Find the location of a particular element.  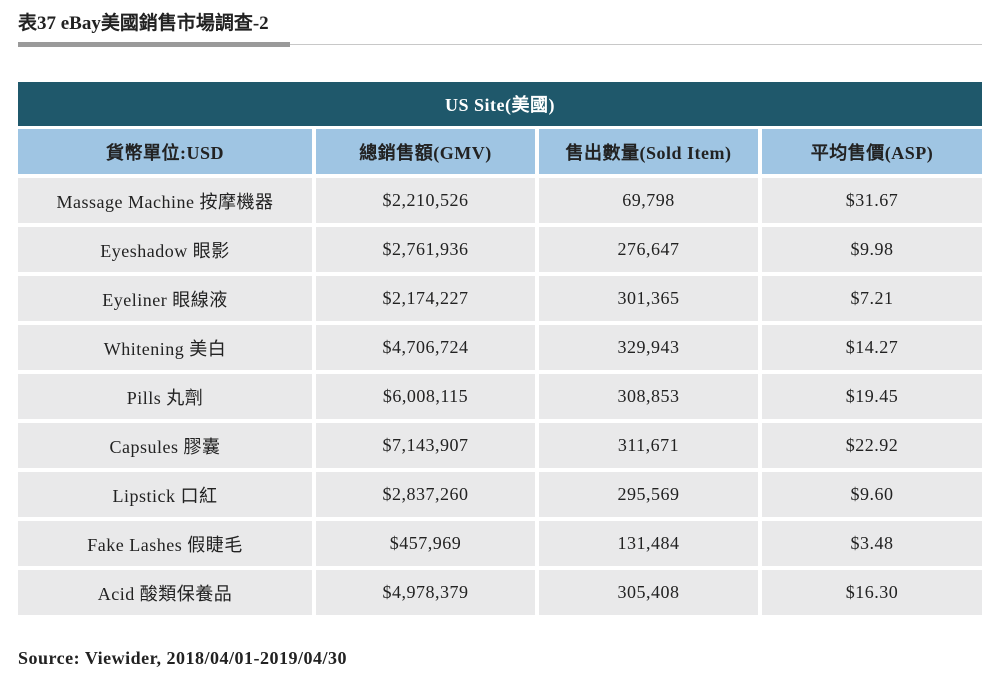

table-cell: Fake Lashes 假睫毛 is located at coordinates (165, 543).